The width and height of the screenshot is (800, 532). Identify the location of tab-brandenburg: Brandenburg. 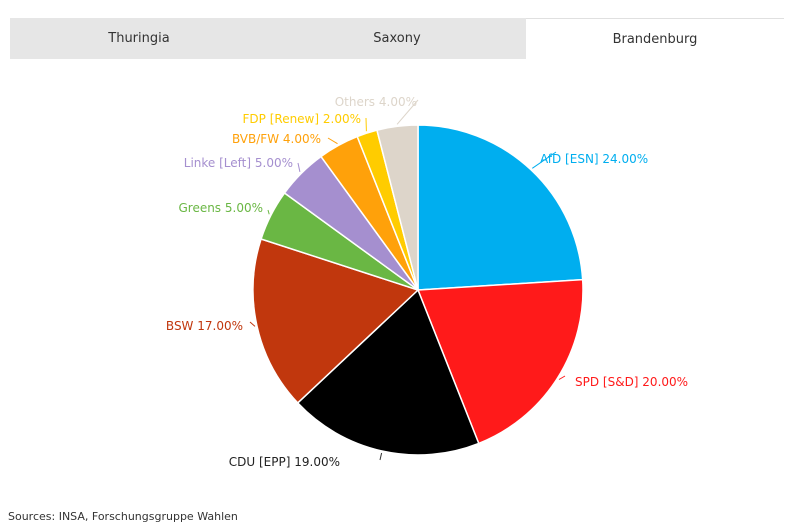
(655, 38).